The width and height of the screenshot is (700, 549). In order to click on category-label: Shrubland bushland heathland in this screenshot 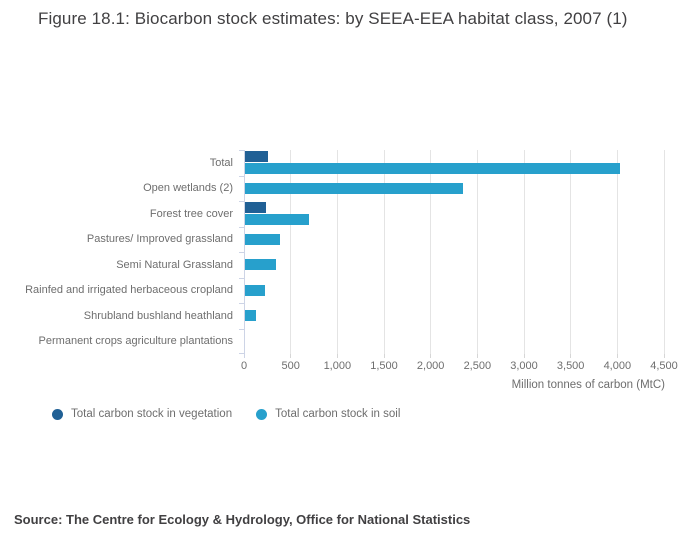, I will do `click(158, 315)`.